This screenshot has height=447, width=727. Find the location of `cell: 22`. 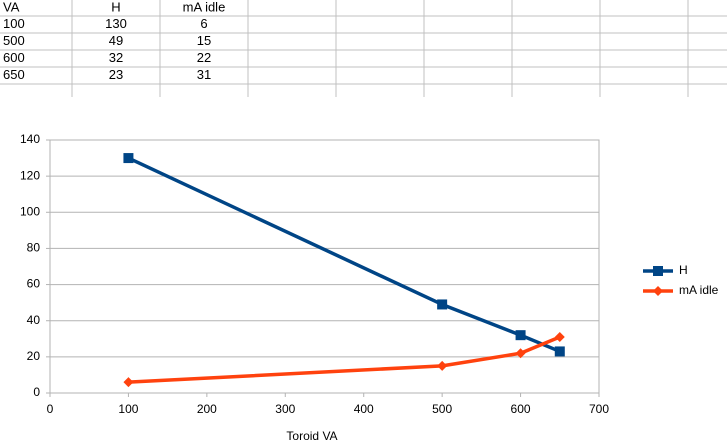

cell: 22 is located at coordinates (204, 57).